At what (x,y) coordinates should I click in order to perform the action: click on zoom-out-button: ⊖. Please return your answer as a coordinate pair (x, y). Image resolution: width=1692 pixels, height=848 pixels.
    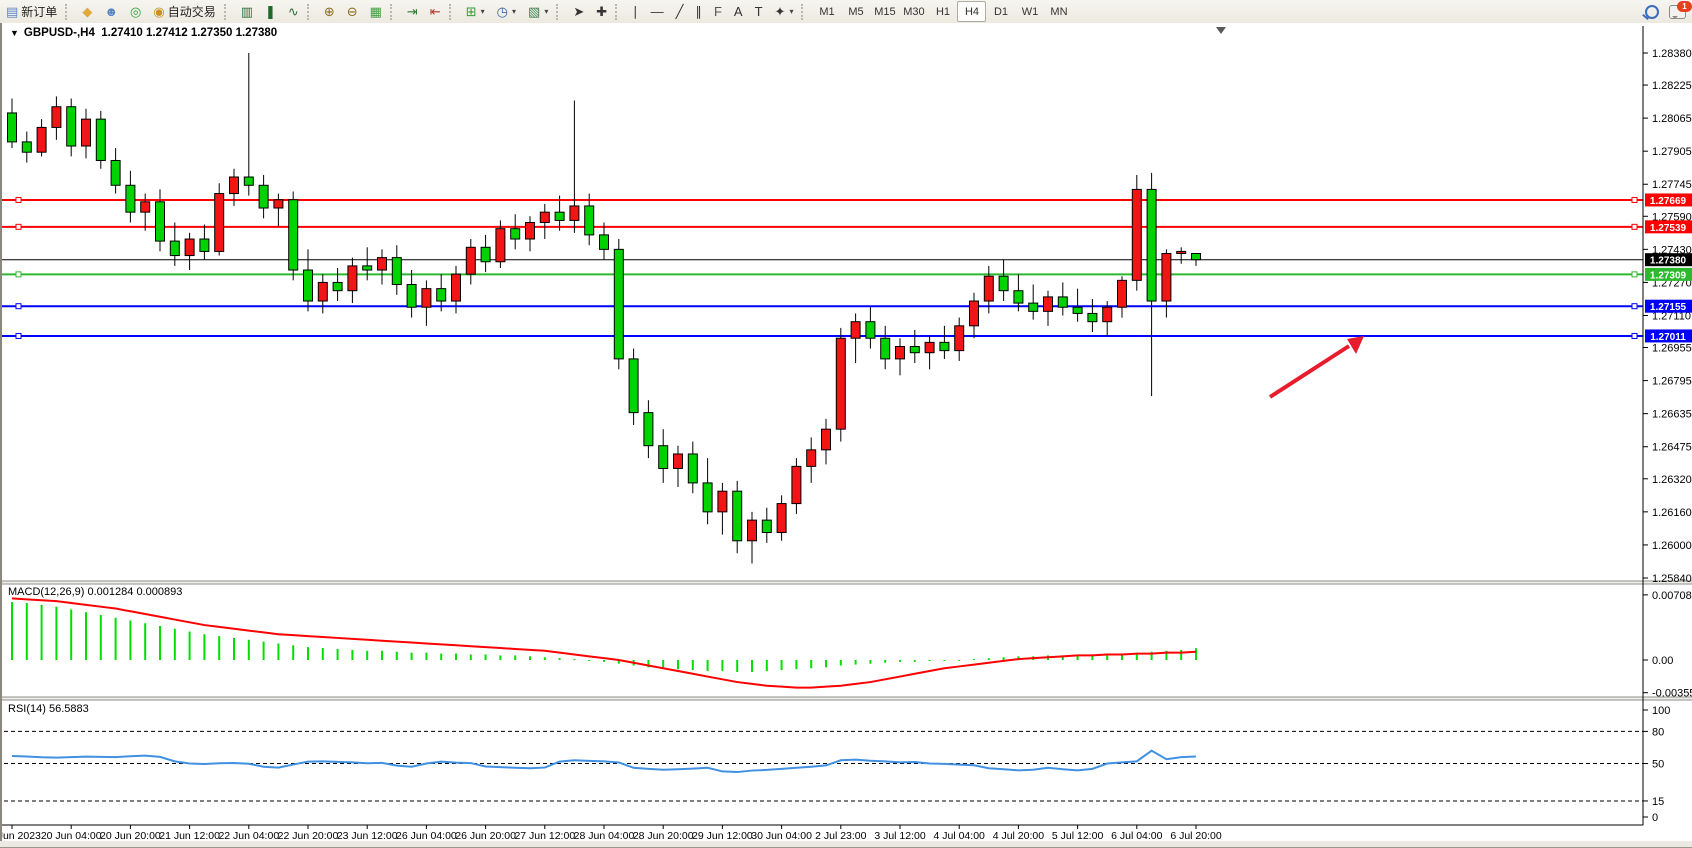
    Looking at the image, I should click on (352, 11).